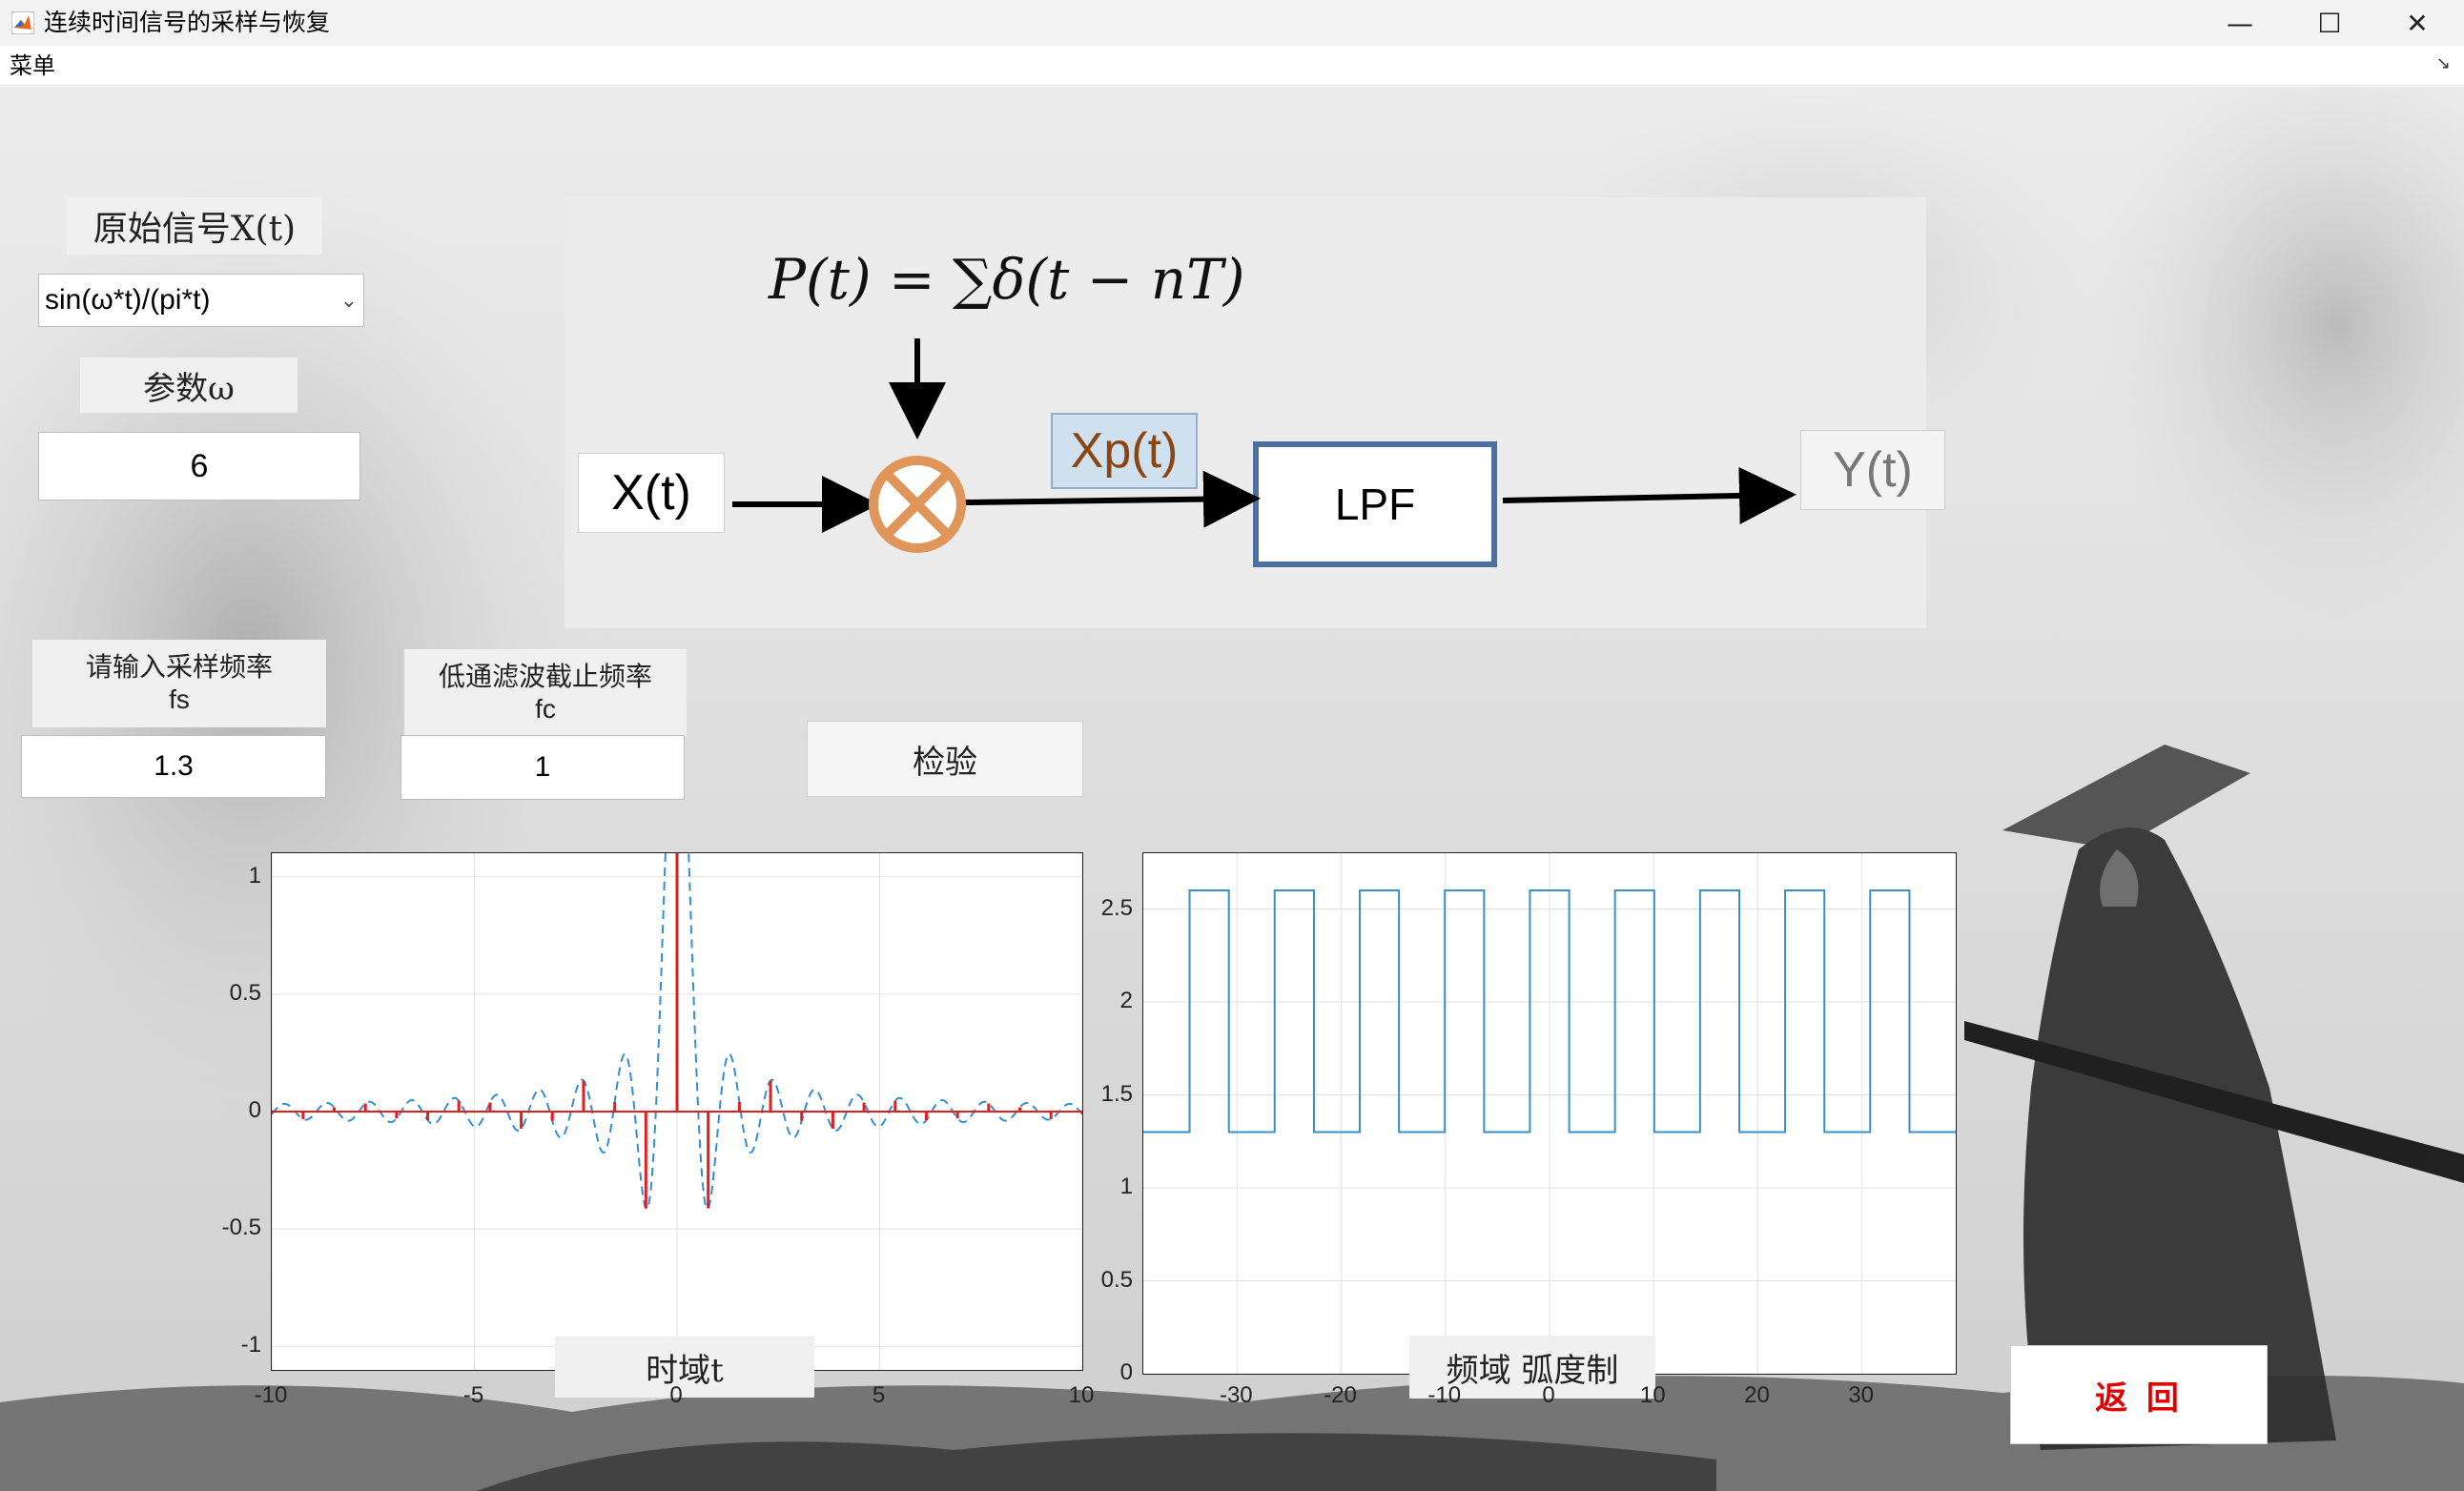  Describe the element at coordinates (917, 504) in the screenshot. I see `multiplier-icon` at that location.